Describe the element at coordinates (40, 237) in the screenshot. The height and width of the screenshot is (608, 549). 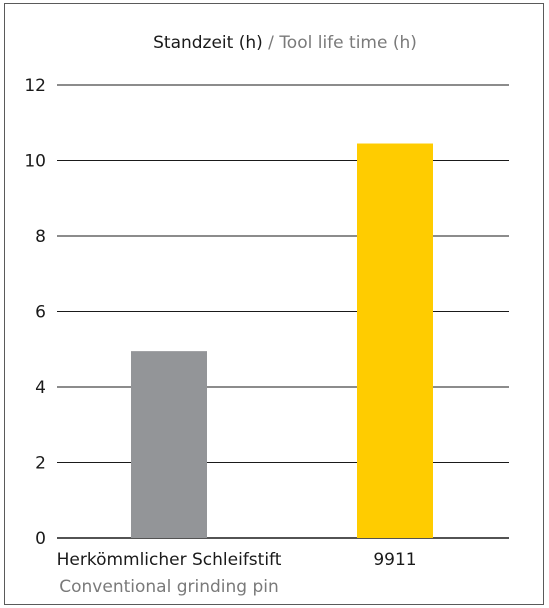
I see `y-tick-label-8: 8` at that location.